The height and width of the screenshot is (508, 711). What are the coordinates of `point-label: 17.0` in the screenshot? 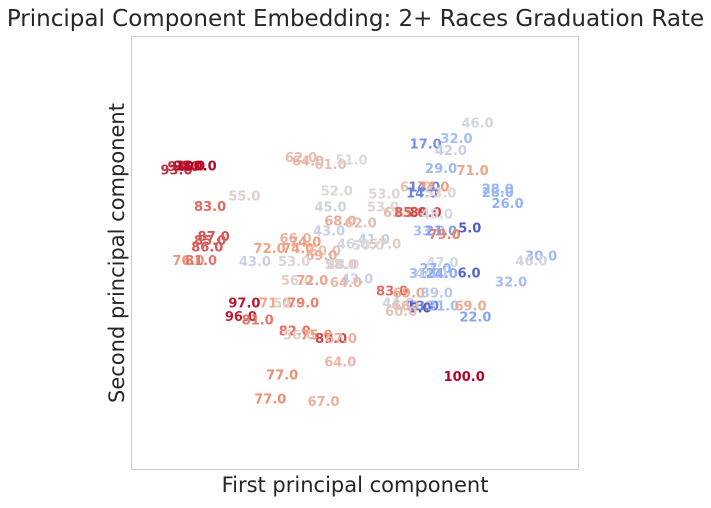 It's located at (426, 145).